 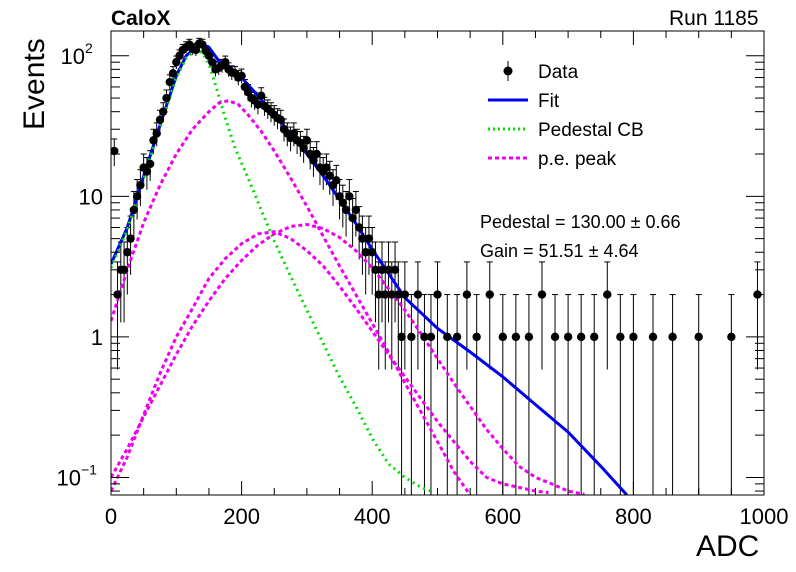 What do you see at coordinates (241, 516) in the screenshot?
I see `x-tick-label: 200` at bounding box center [241, 516].